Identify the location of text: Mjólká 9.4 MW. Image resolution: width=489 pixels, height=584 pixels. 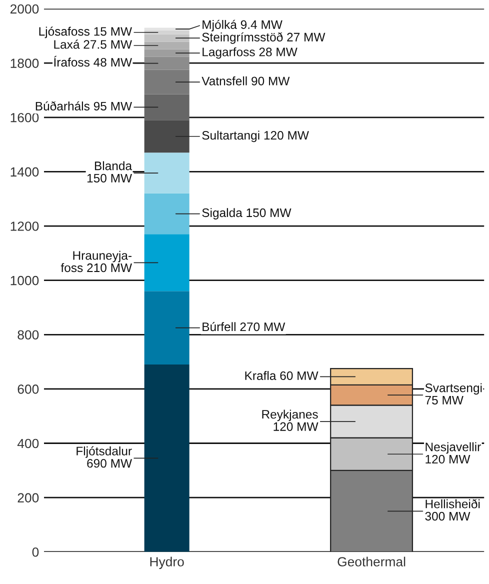
(242, 26).